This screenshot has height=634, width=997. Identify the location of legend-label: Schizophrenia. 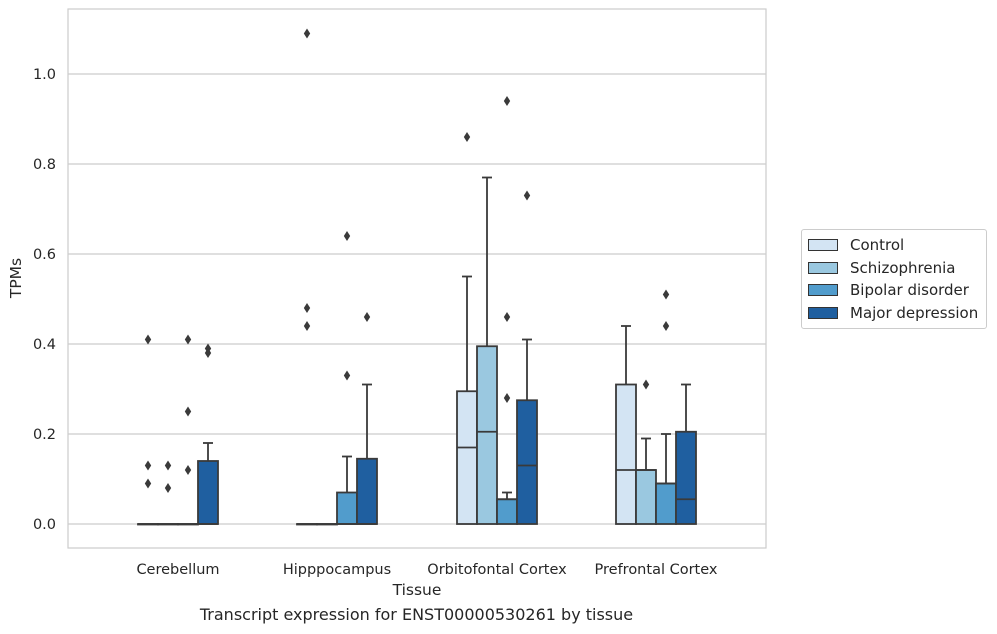
(903, 267).